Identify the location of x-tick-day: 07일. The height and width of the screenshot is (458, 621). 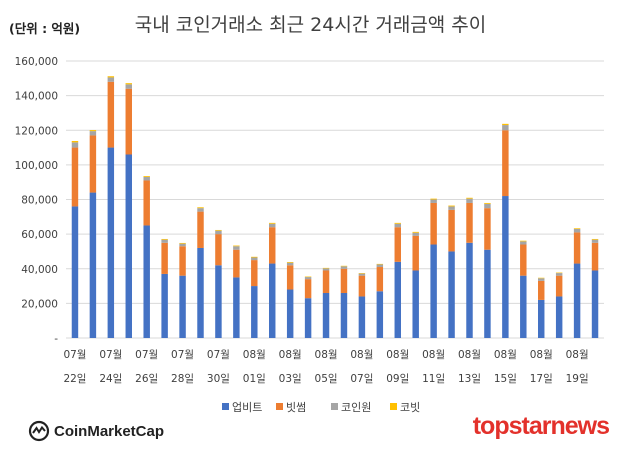
(361, 378).